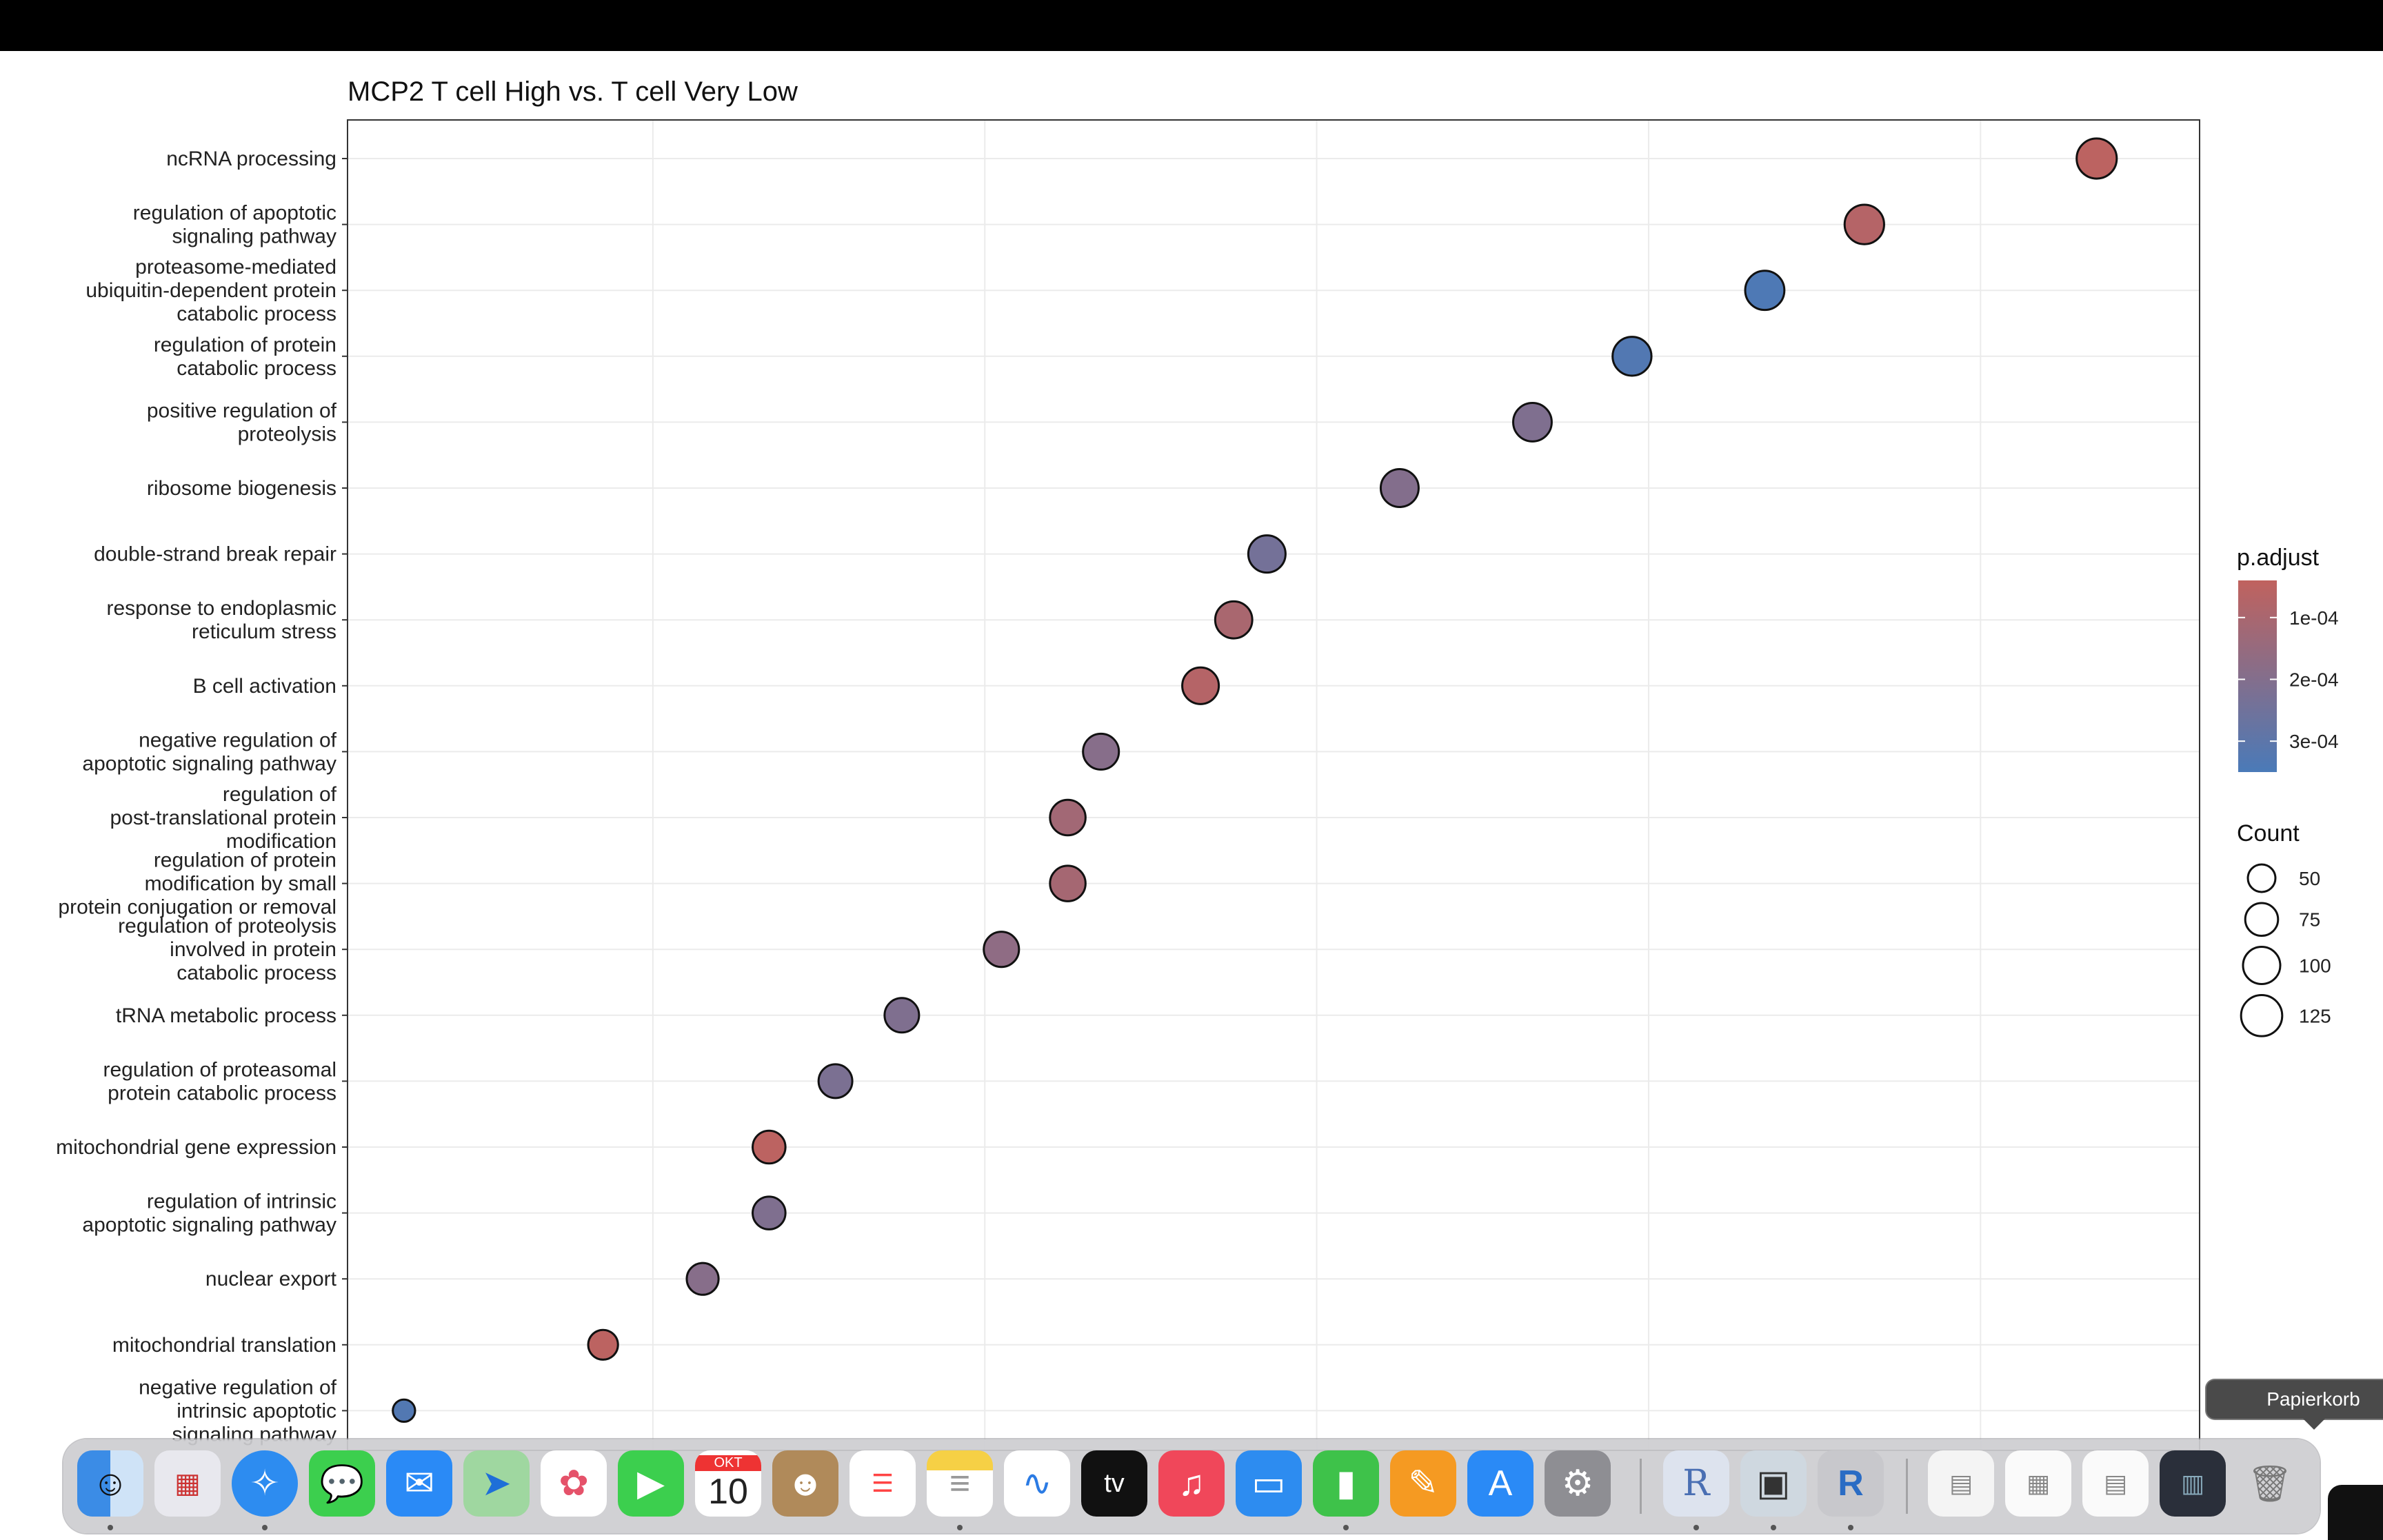 The width and height of the screenshot is (2383, 1540). What do you see at coordinates (265, 1484) in the screenshot?
I see `safari-icon: ✧` at bounding box center [265, 1484].